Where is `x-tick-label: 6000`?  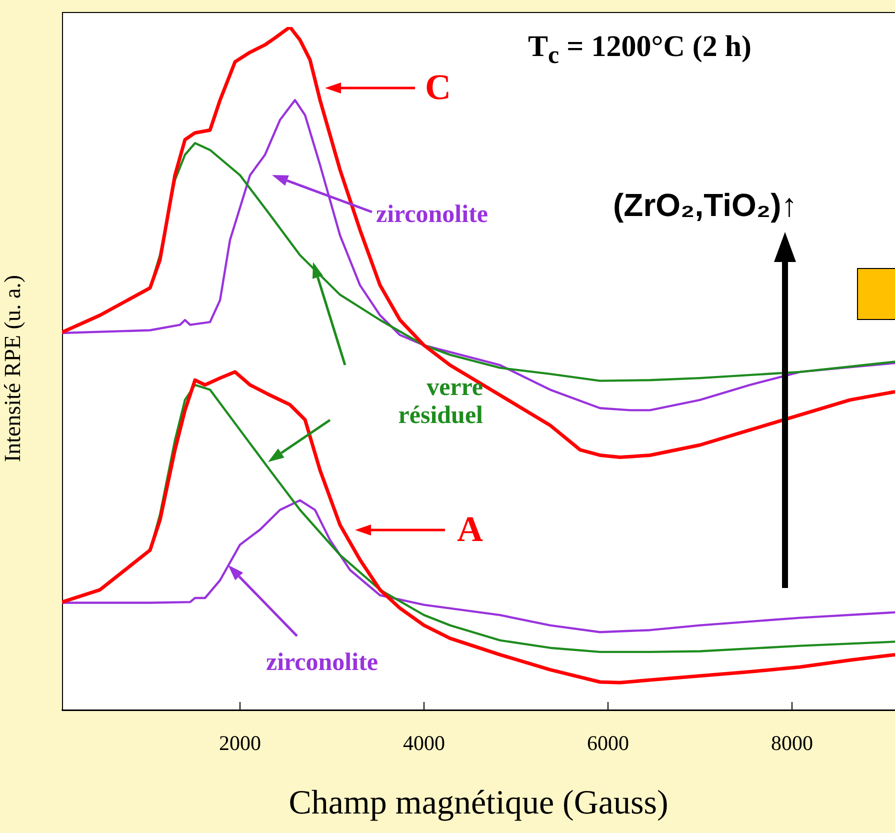 x-tick-label: 6000 is located at coordinates (607, 743).